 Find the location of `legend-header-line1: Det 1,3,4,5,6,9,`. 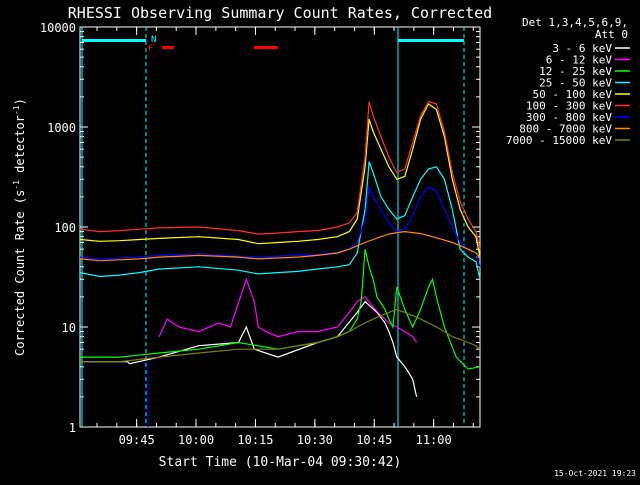

legend-header-line1: Det 1,3,4,5,6,9, is located at coordinates (575, 22).